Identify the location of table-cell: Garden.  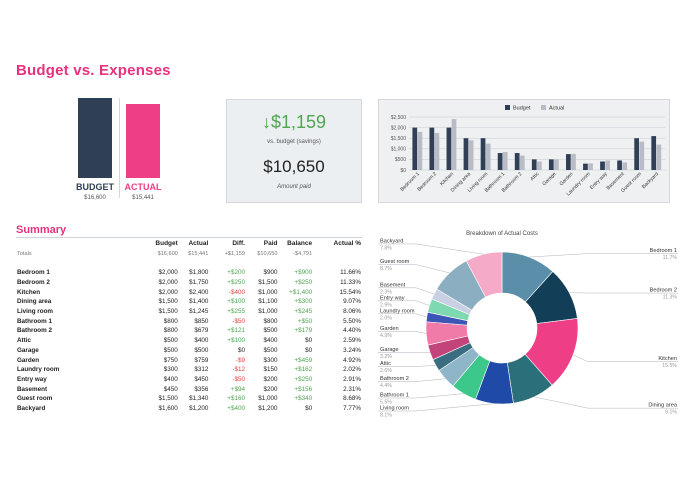
(28, 360).